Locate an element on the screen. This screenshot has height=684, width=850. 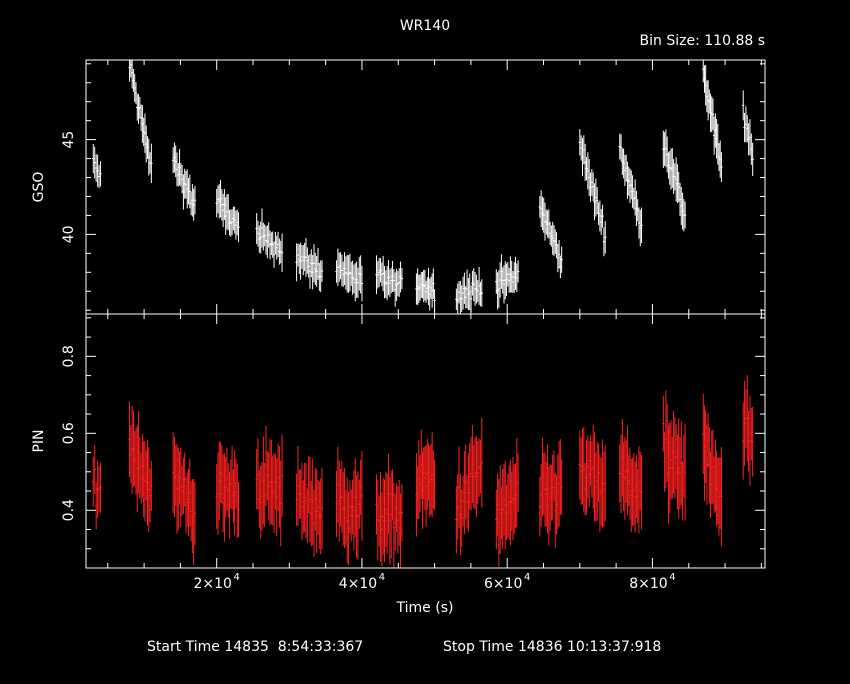
x-tick-label-exponent: 4 is located at coordinates (672, 577).